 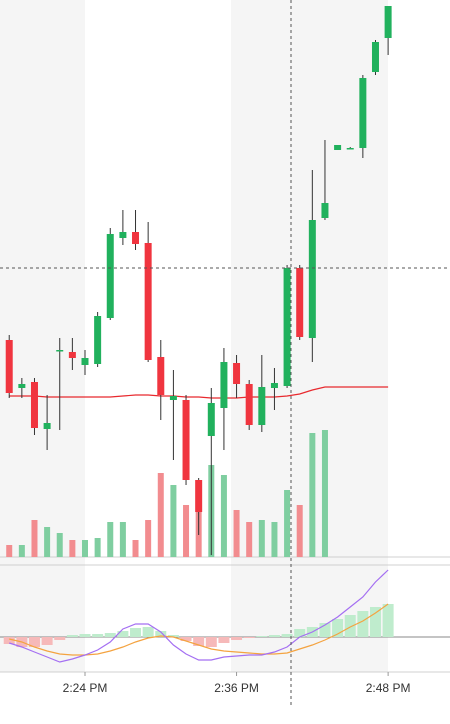 What do you see at coordinates (199, 392) in the screenshot?
I see `moving-average` at bounding box center [199, 392].